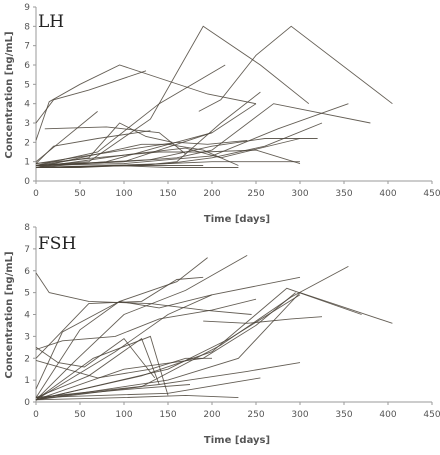 The image size is (440, 455). What do you see at coordinates (51, 22) in the screenshot?
I see `chart-title: LH` at bounding box center [51, 22].